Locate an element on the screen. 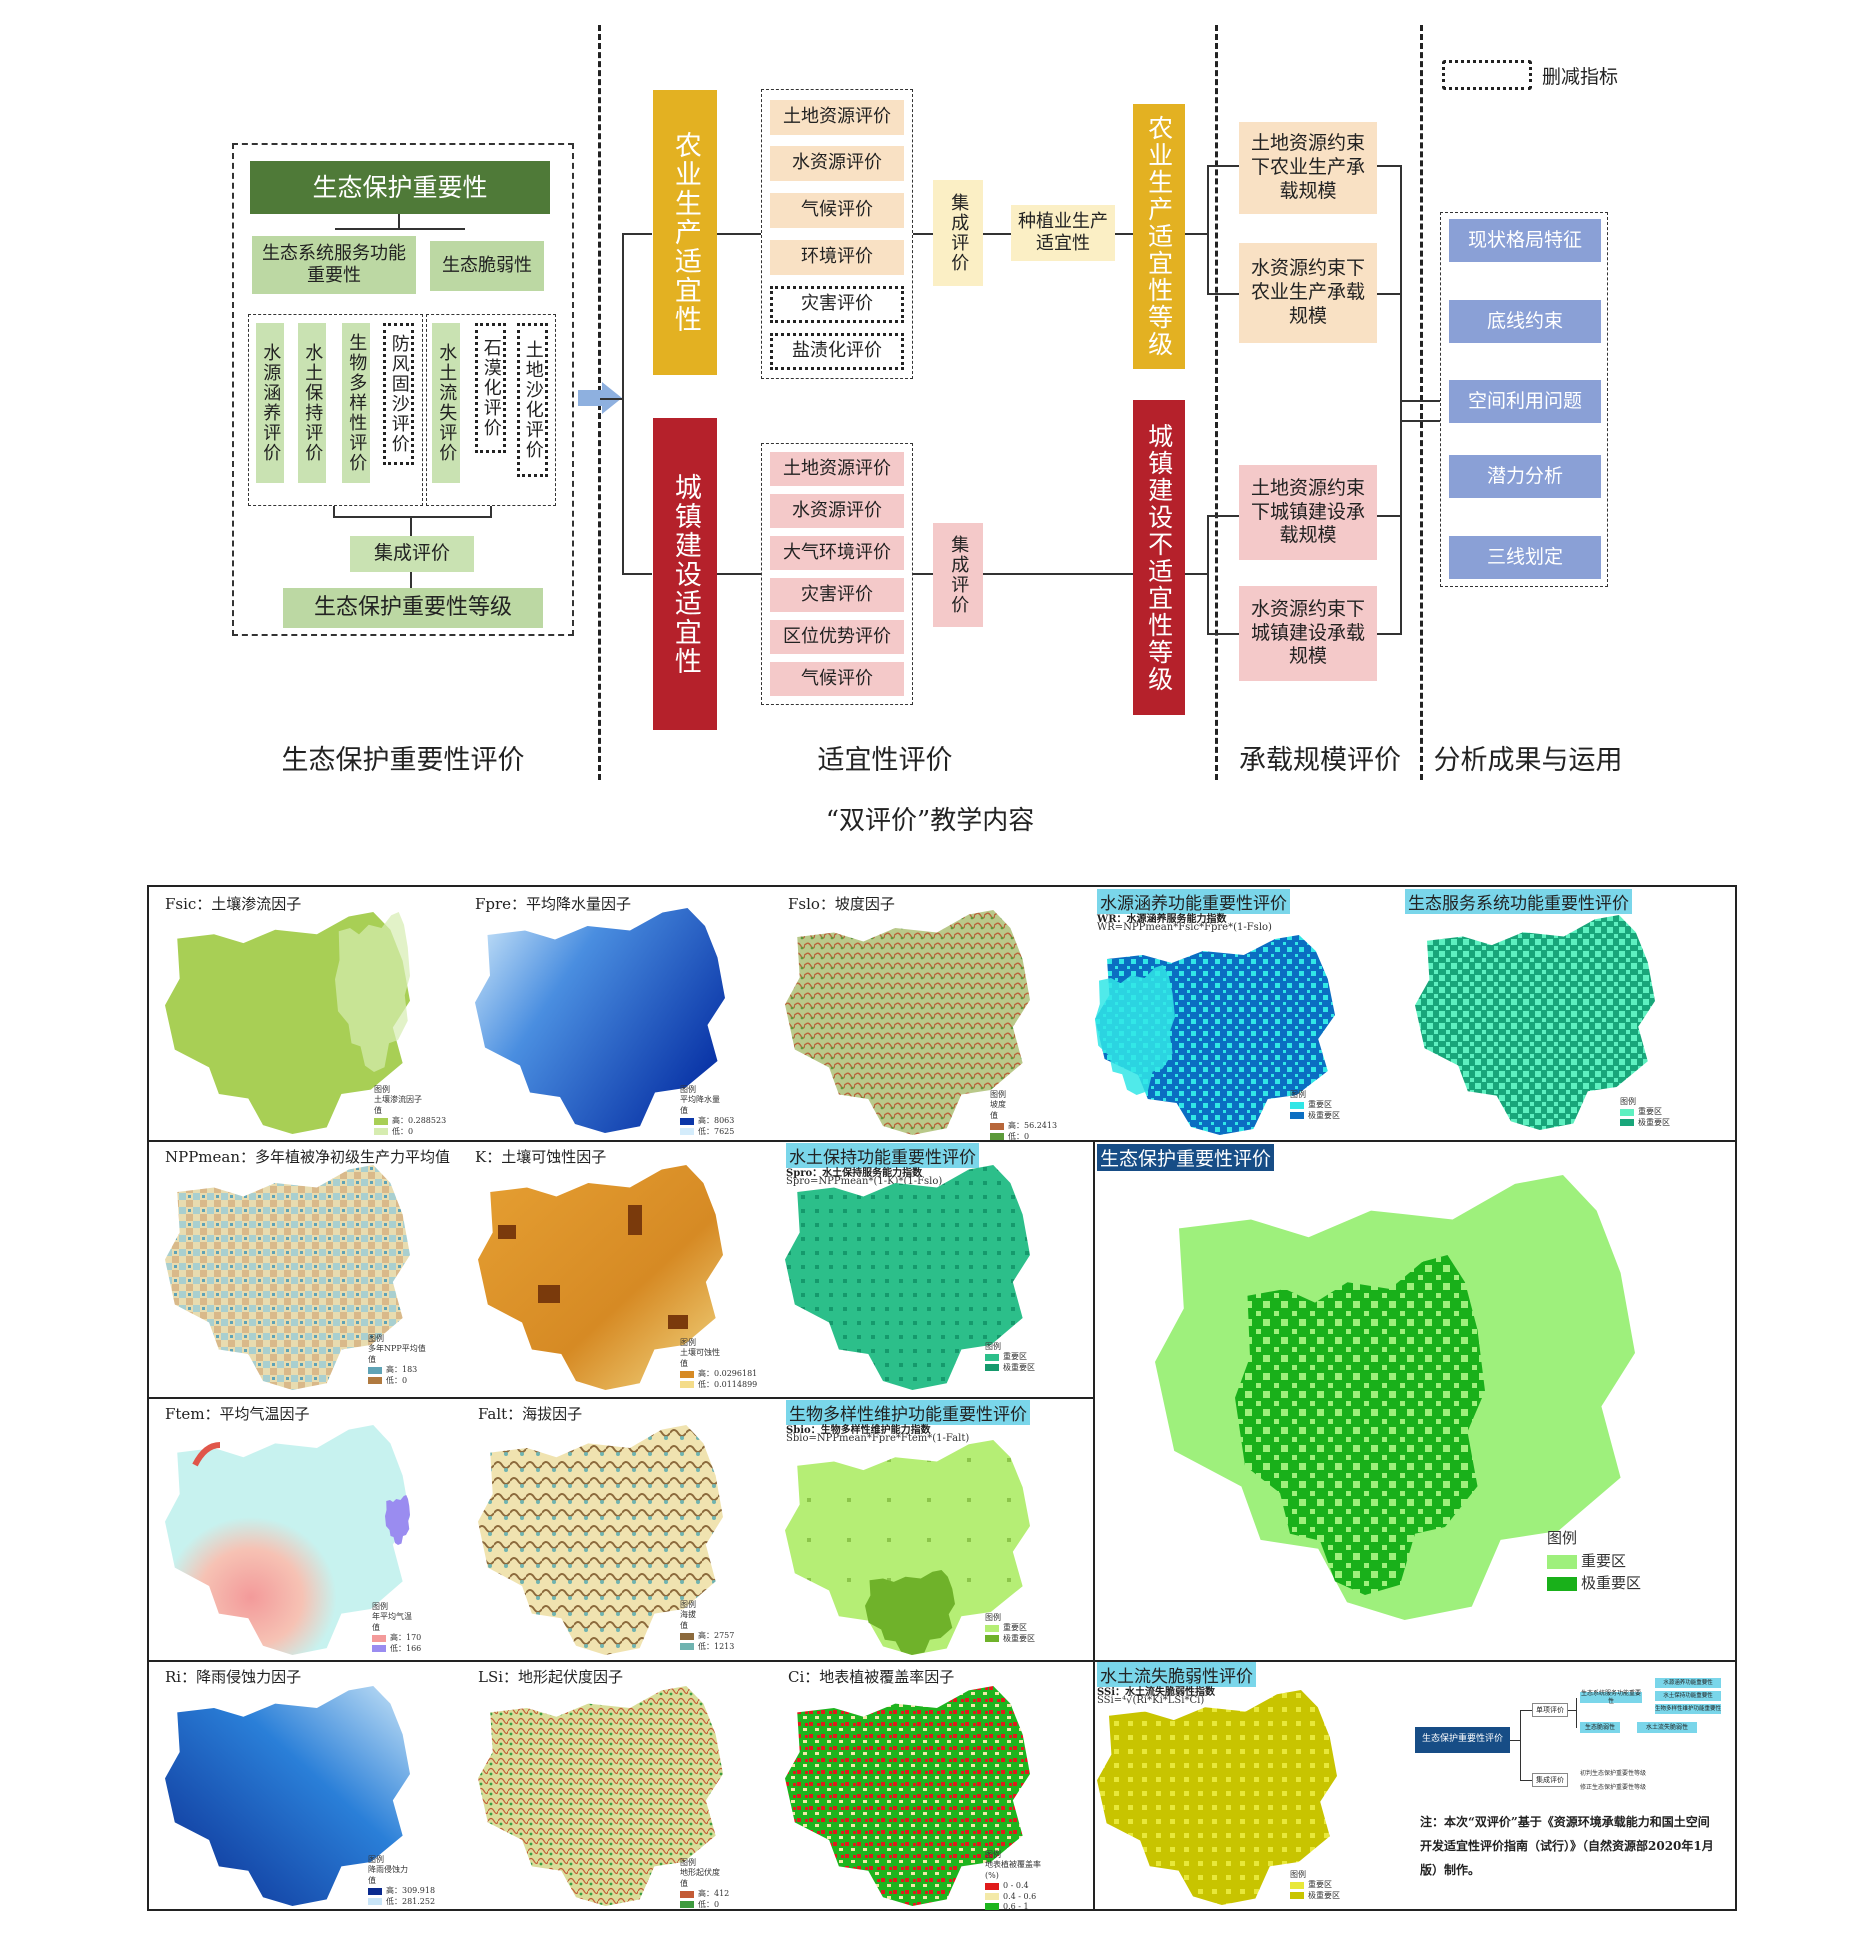 This screenshot has height=1938, width=1862. eco-service-box: 生态系统服务功能重要性 is located at coordinates (334, 265).